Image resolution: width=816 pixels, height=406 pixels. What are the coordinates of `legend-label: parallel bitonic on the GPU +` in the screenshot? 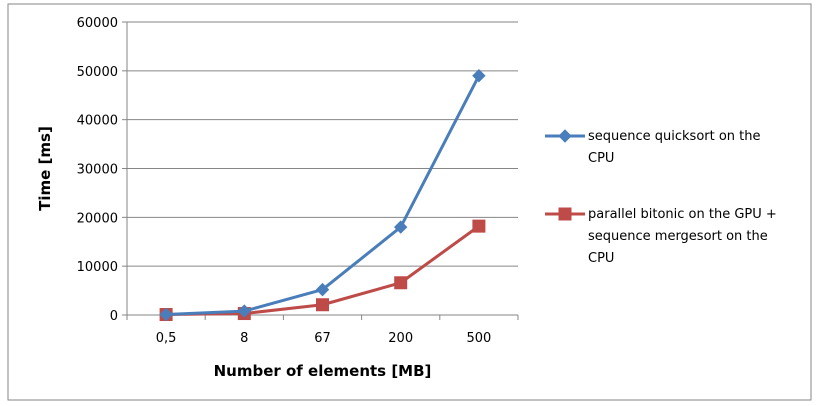 It's located at (682, 214).